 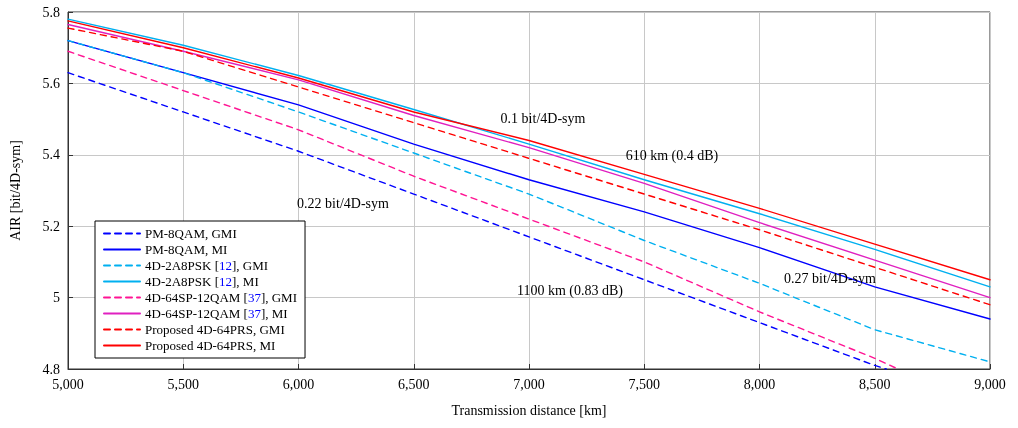 What do you see at coordinates (215, 329) in the screenshot?
I see `legend-label: Proposed 4D-64PRS, GMI` at bounding box center [215, 329].